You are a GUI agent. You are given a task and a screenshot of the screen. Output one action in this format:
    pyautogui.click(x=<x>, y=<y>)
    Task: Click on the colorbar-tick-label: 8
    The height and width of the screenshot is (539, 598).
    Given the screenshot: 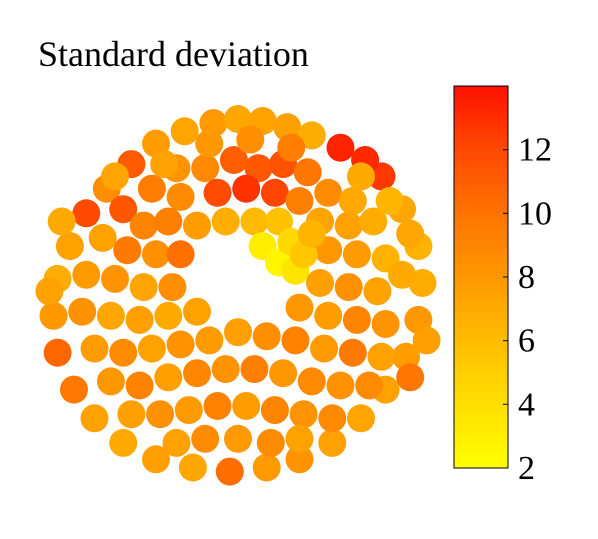 What is the action you would take?
    pyautogui.click(x=526, y=277)
    